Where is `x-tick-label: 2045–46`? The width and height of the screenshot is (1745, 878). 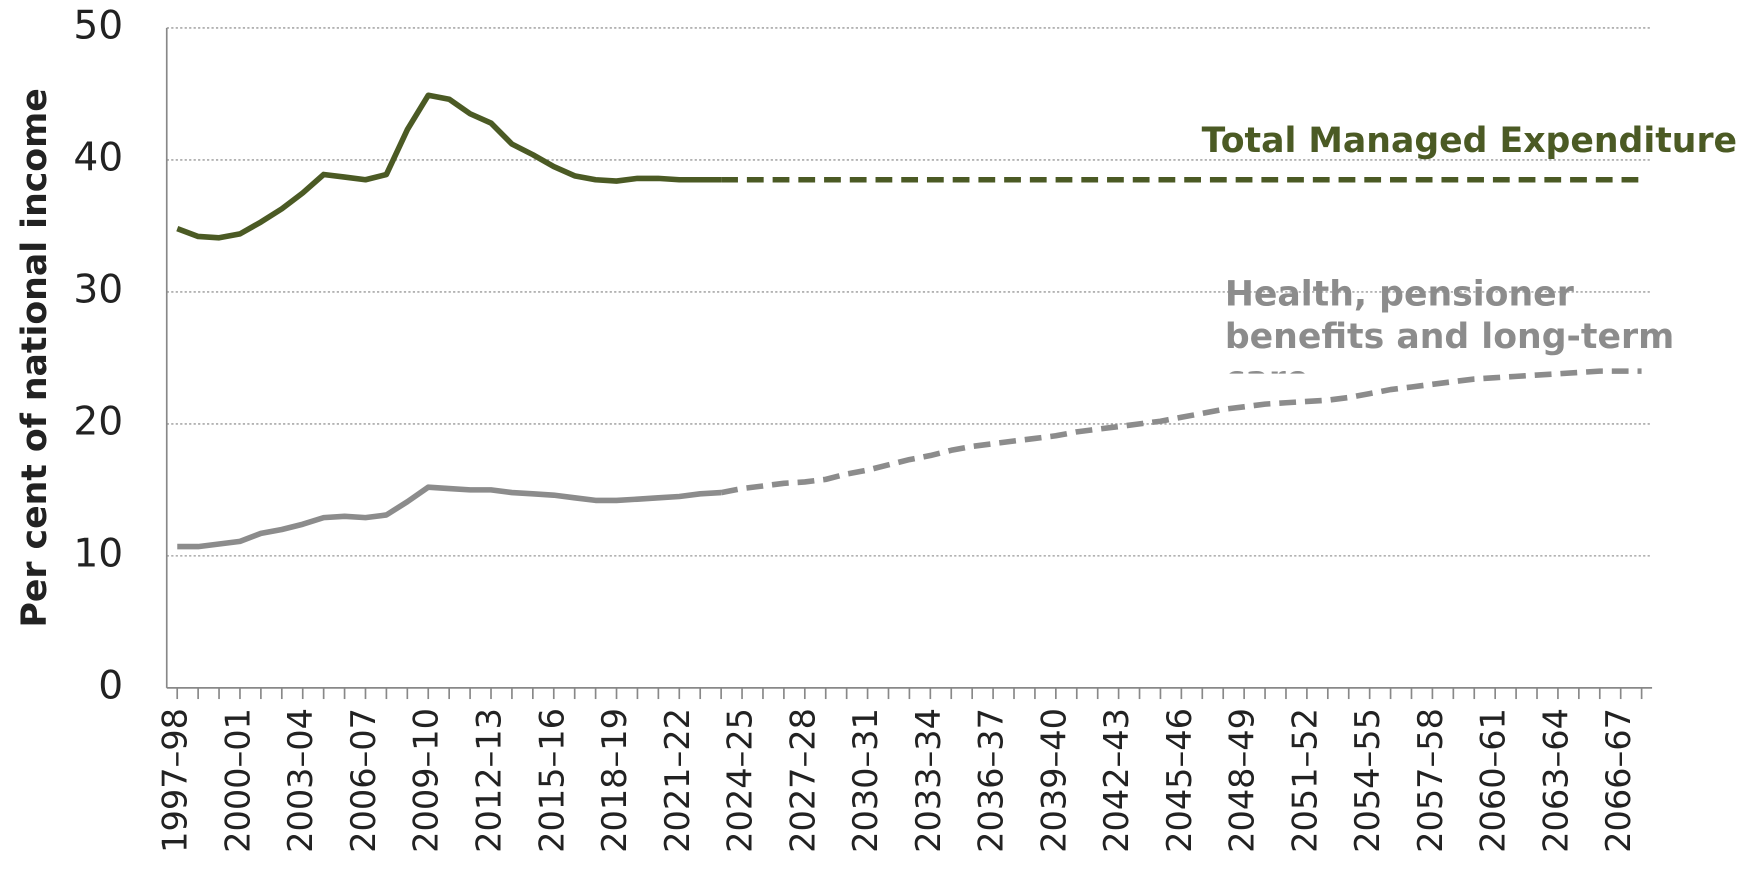 x-tick-label: 2045–46 is located at coordinates (1179, 780).